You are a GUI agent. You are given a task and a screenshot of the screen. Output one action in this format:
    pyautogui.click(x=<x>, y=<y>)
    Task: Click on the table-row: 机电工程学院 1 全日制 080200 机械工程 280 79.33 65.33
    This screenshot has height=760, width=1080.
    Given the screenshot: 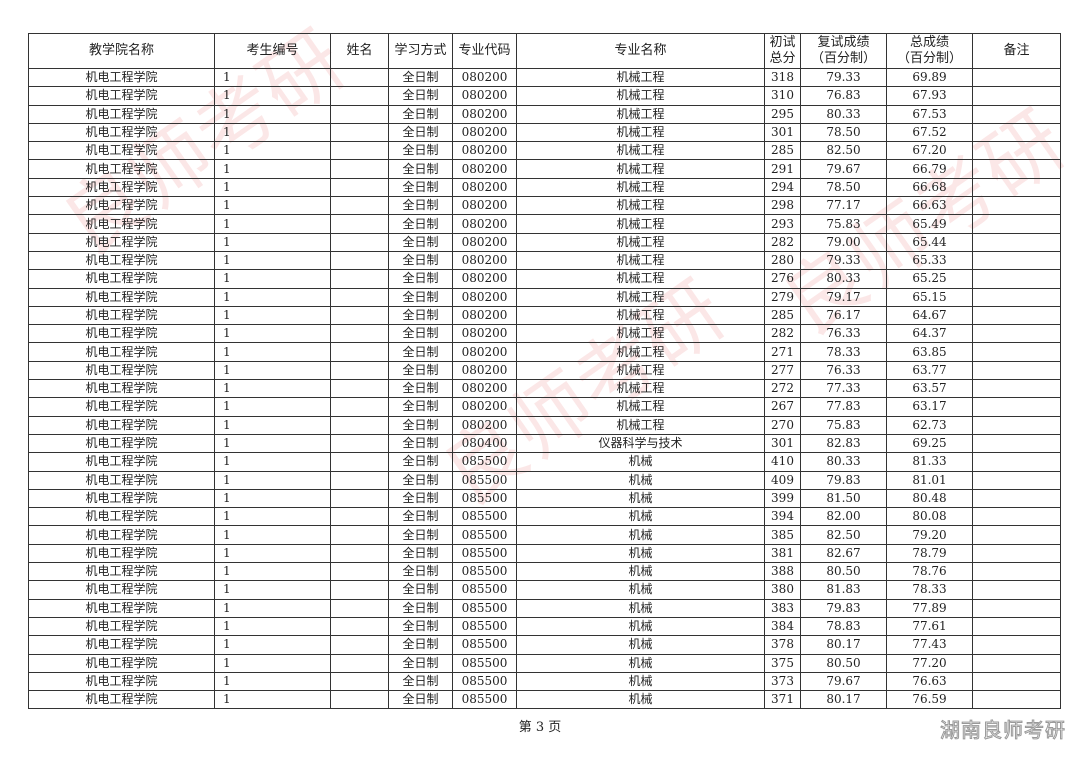 What is the action you would take?
    pyautogui.click(x=544, y=260)
    